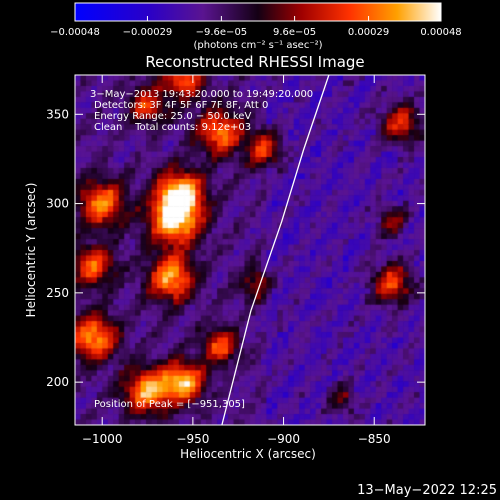  Describe the element at coordinates (427, 490) in the screenshot. I see `footer-timestamp: 13−May−2022 12:25` at that location.